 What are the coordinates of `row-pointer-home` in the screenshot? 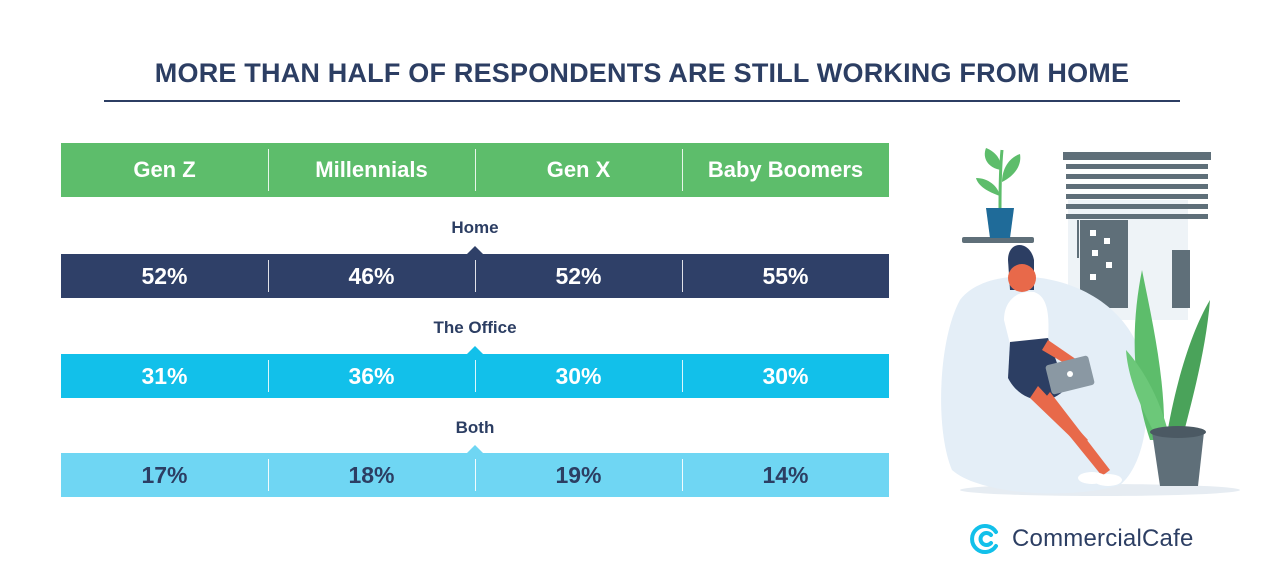 It's located at (475, 250).